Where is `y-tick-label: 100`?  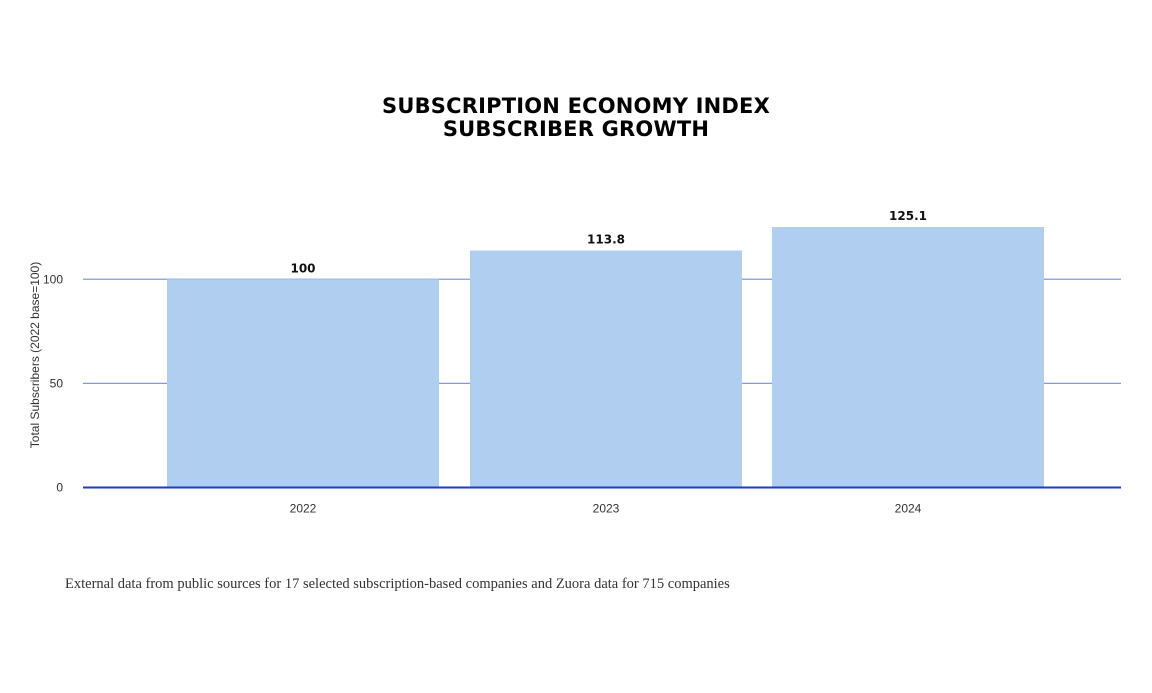
y-tick-label: 100 is located at coordinates (53, 279).